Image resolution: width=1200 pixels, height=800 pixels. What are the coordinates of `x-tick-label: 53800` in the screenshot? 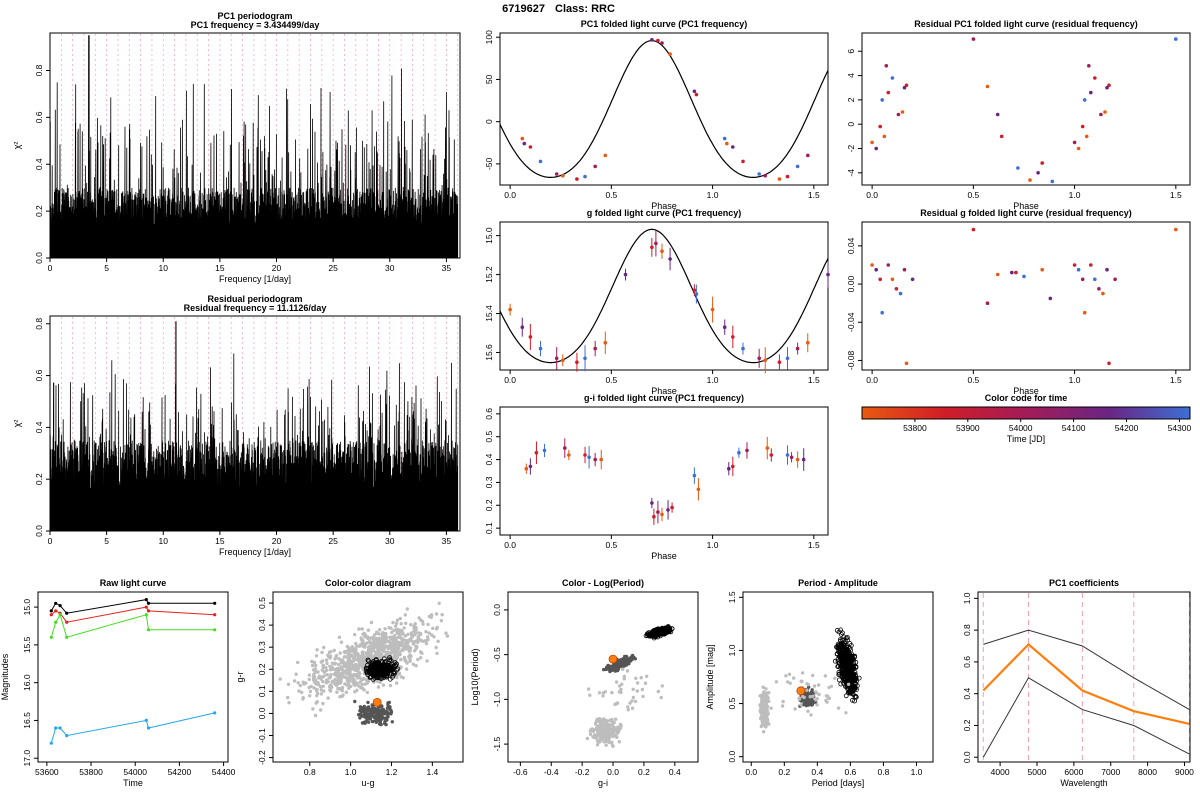 It's located at (91, 772).